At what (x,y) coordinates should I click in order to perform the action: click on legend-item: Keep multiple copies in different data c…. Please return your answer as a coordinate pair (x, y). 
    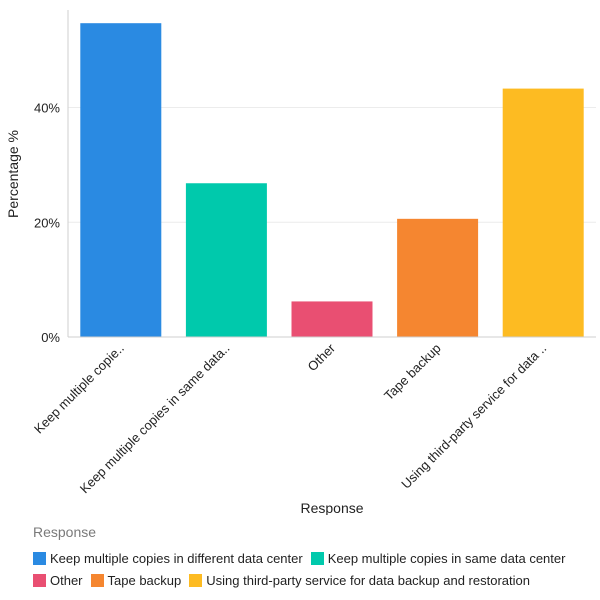
    Looking at the image, I should click on (168, 558).